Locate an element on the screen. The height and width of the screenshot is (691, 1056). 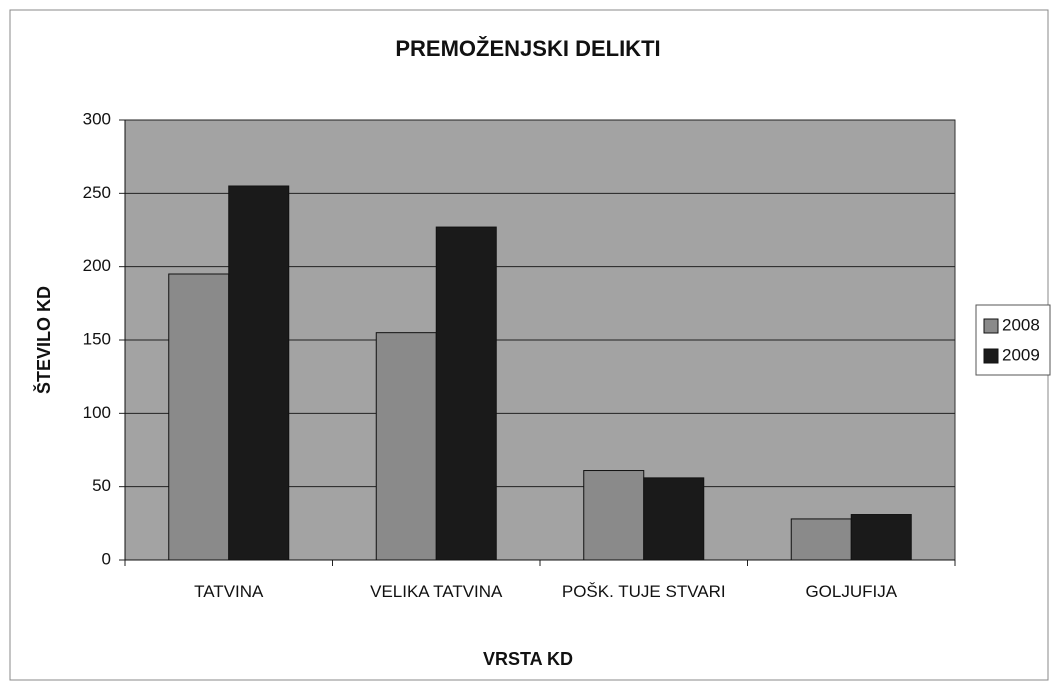
y-tick-label: 250 is located at coordinates (97, 192).